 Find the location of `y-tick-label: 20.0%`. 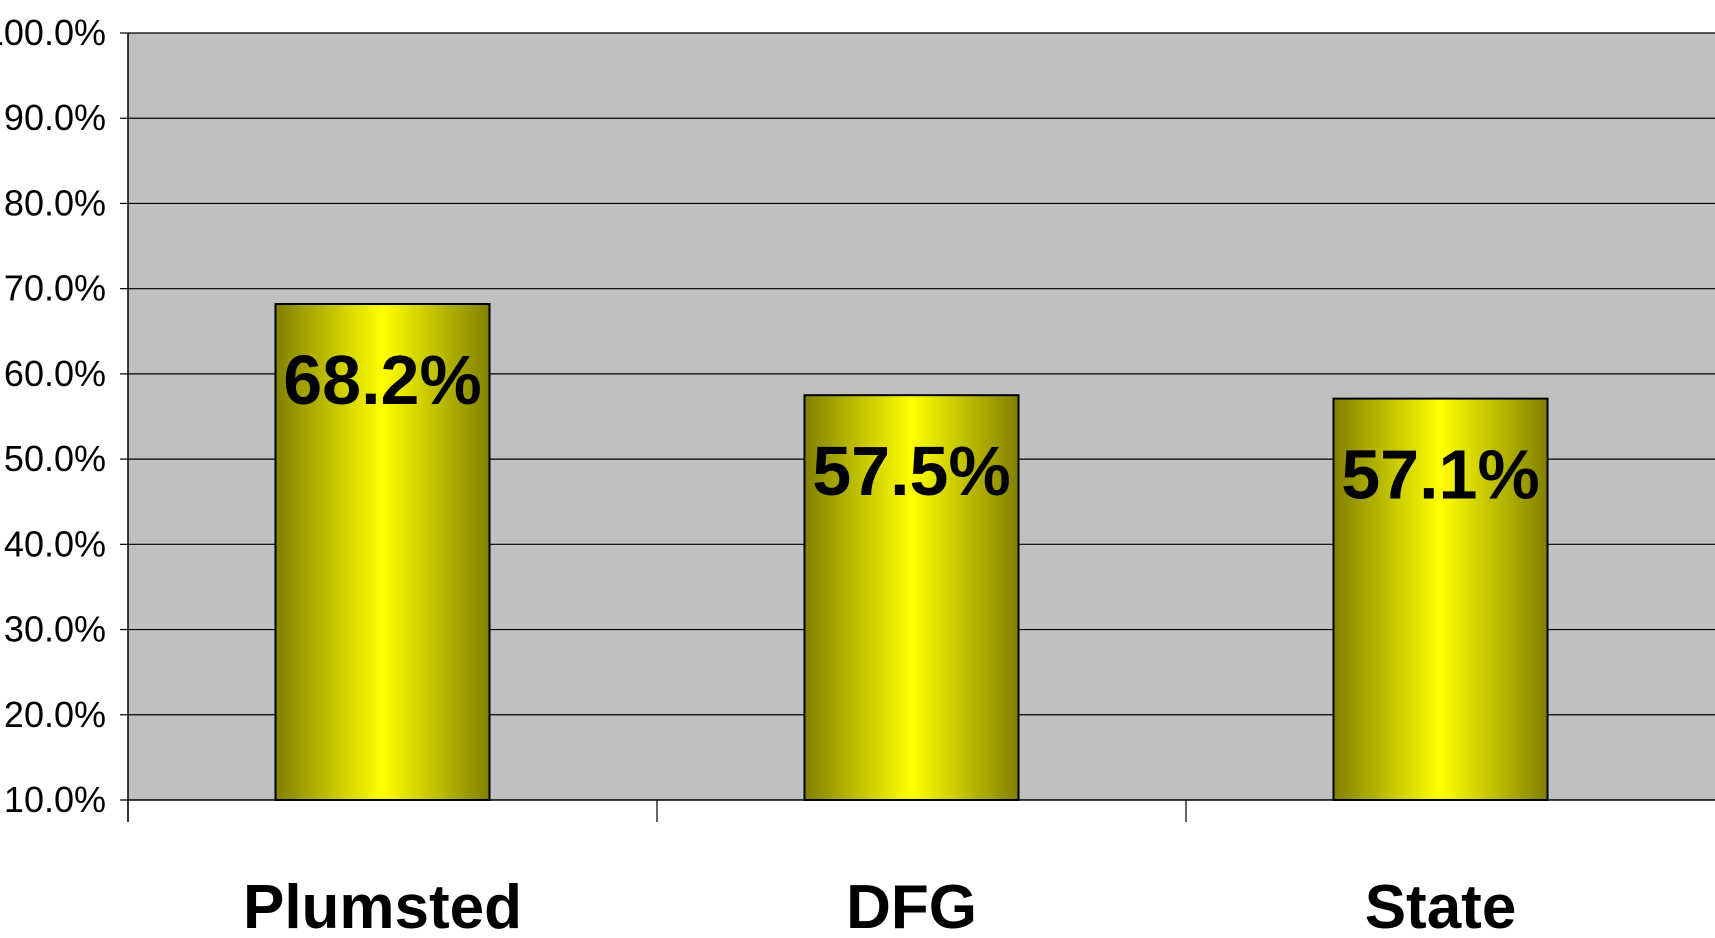

y-tick-label: 20.0% is located at coordinates (55, 714).